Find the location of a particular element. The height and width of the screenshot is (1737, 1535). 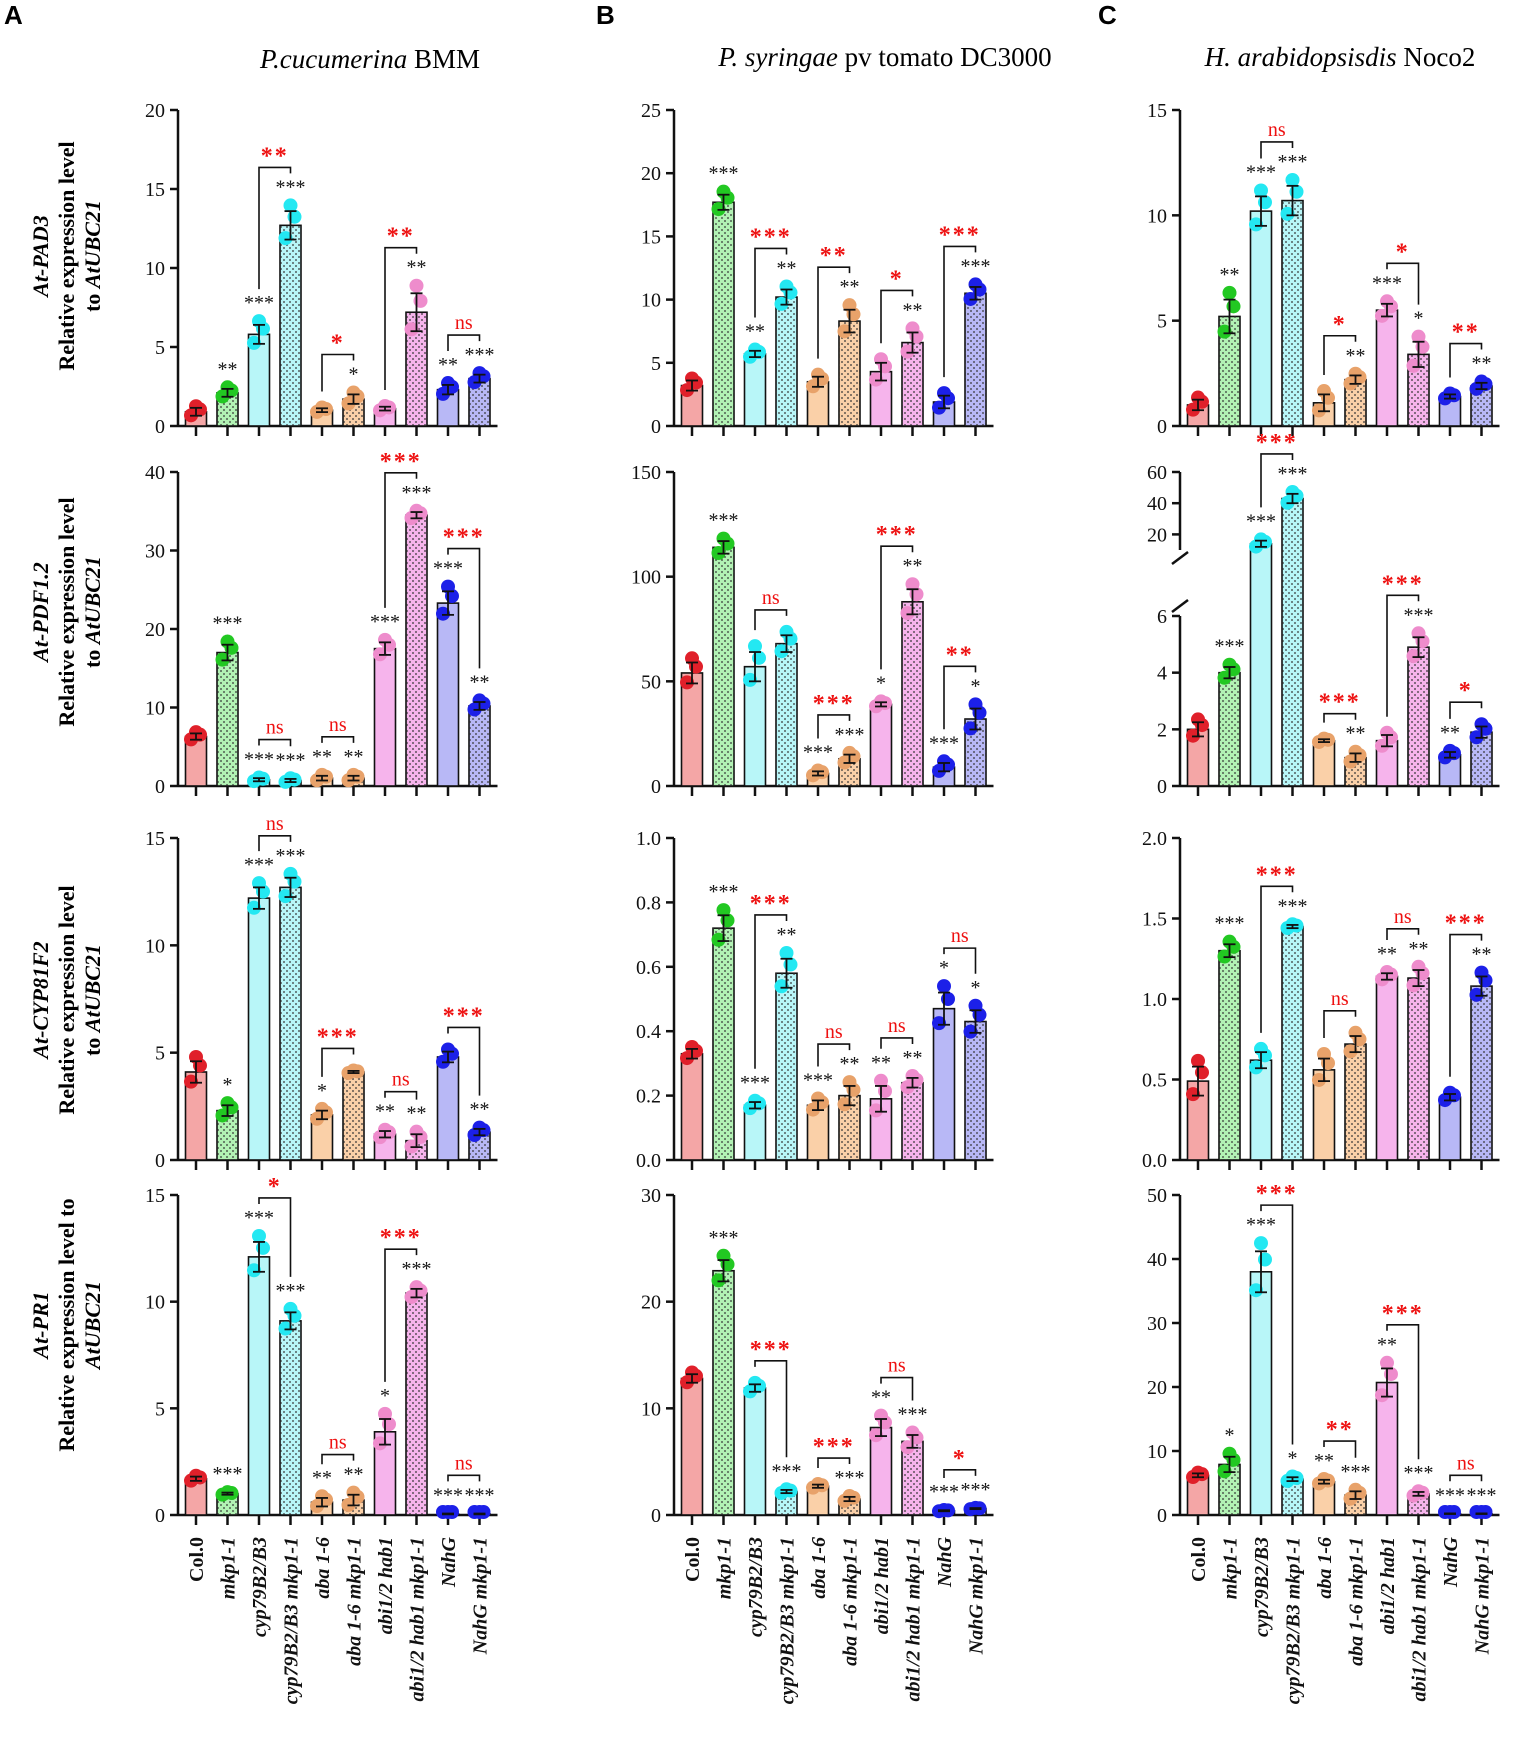

y-tick-label: 20 is located at coordinates (1157, 535).